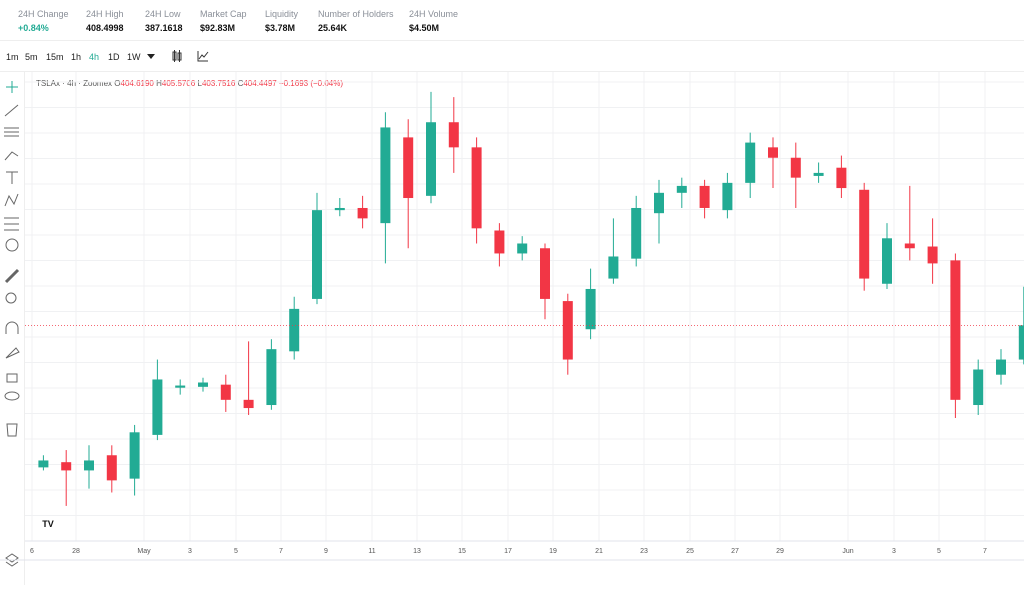 The height and width of the screenshot is (590, 1024). Describe the element at coordinates (12, 560) in the screenshot. I see `layers-icon` at that location.